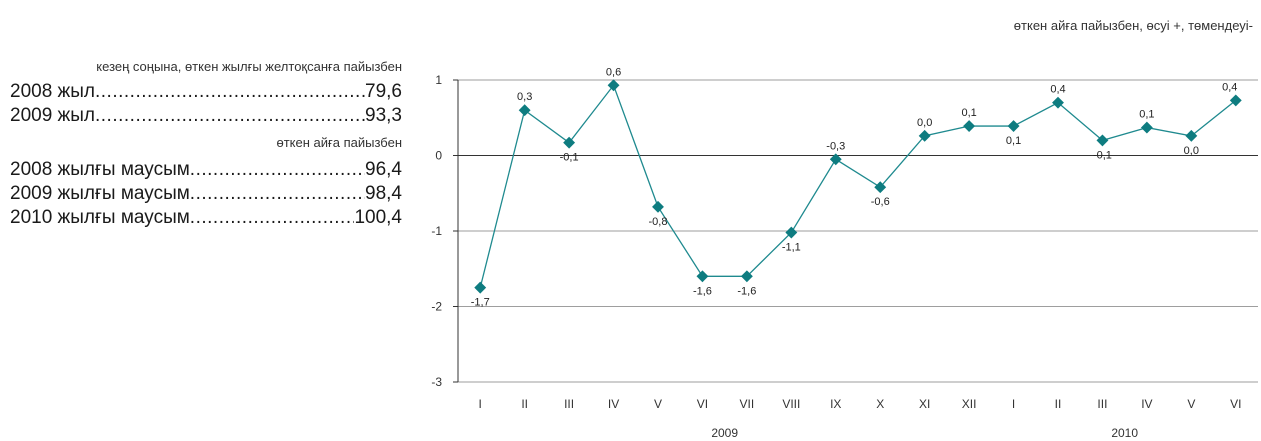 The image size is (1261, 441). I want to click on y-tick-label: -1, so click(436, 231).